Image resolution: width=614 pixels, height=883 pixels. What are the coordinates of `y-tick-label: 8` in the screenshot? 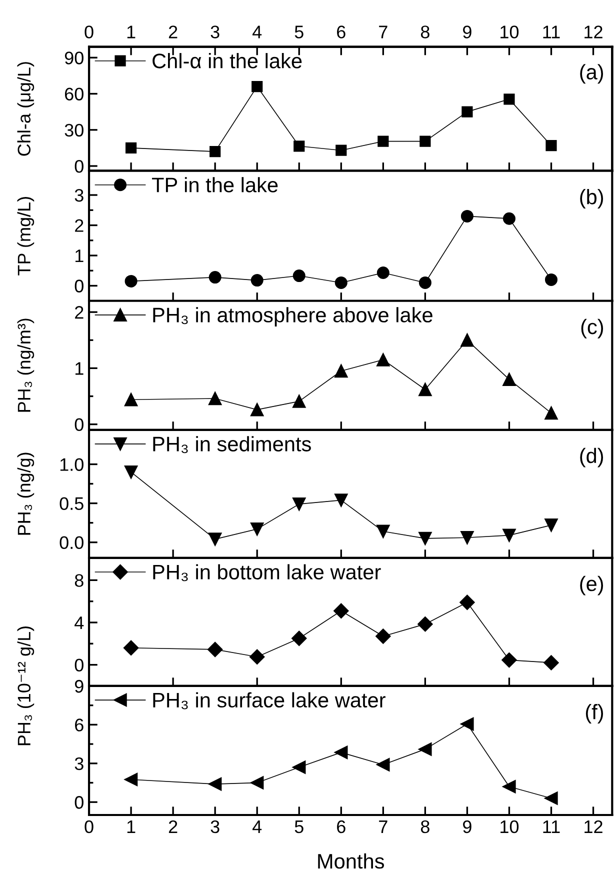 It's located at (79, 580).